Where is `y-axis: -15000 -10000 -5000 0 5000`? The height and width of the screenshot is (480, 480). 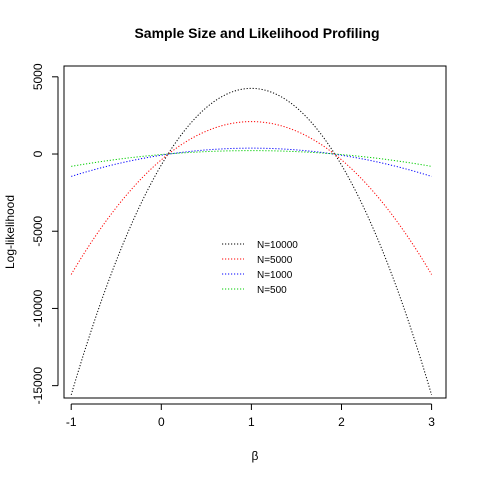 y-axis: -15000 -10000 -5000 0 5000 is located at coordinates (45, 234).